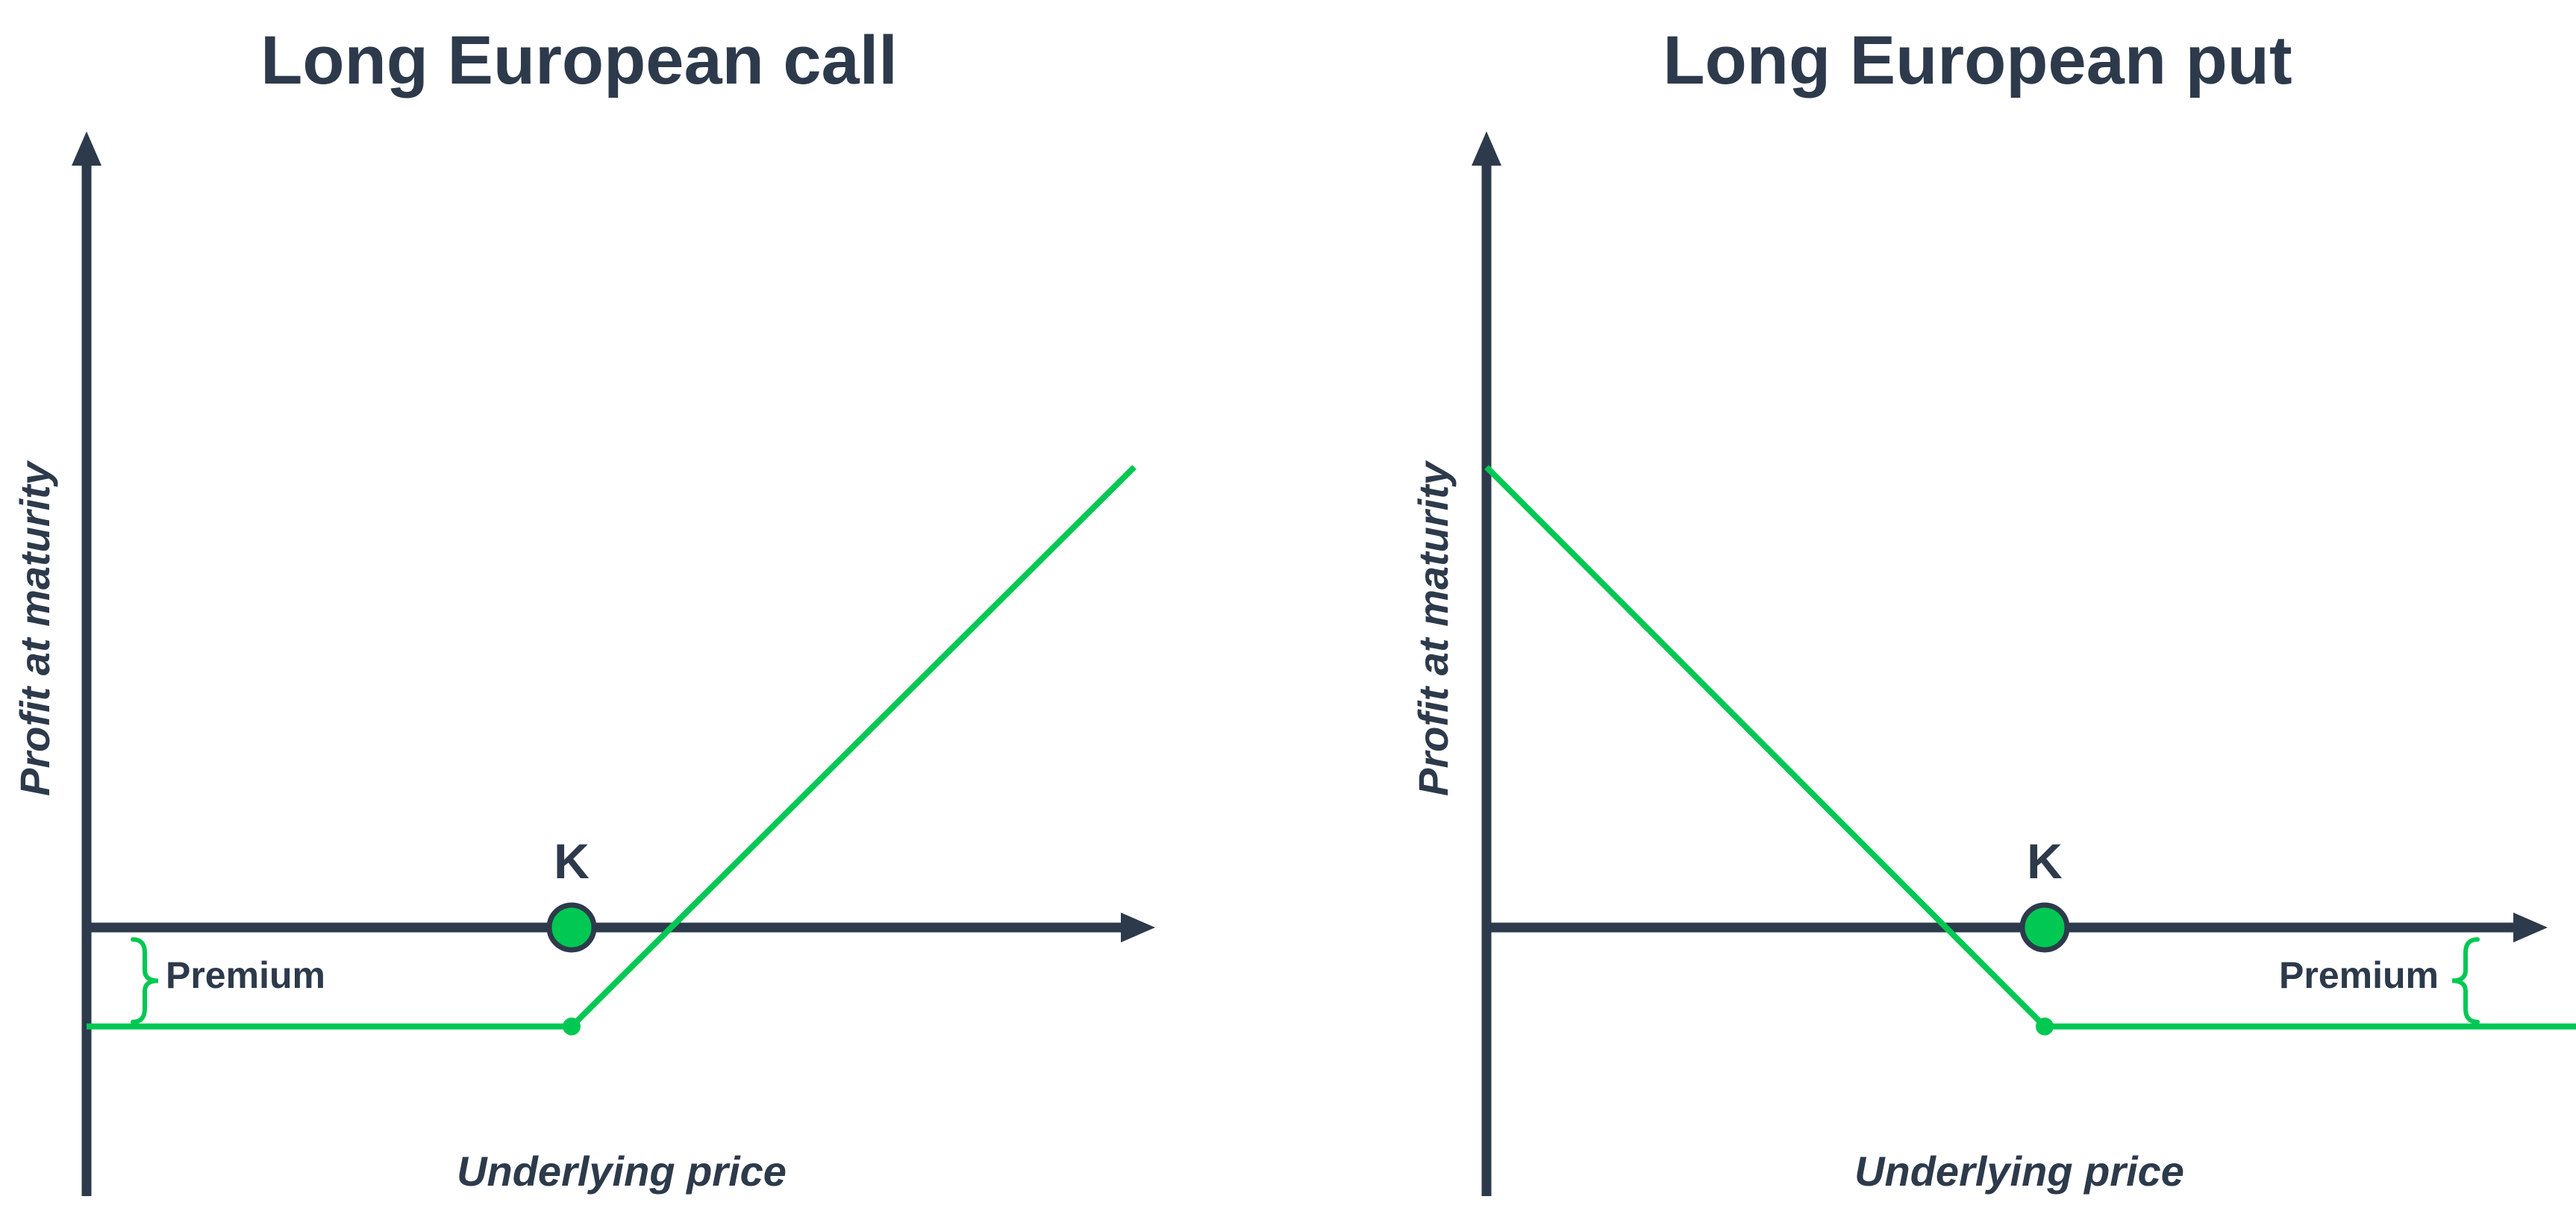  What do you see at coordinates (579, 60) in the screenshot?
I see `chart-title: Long European call` at bounding box center [579, 60].